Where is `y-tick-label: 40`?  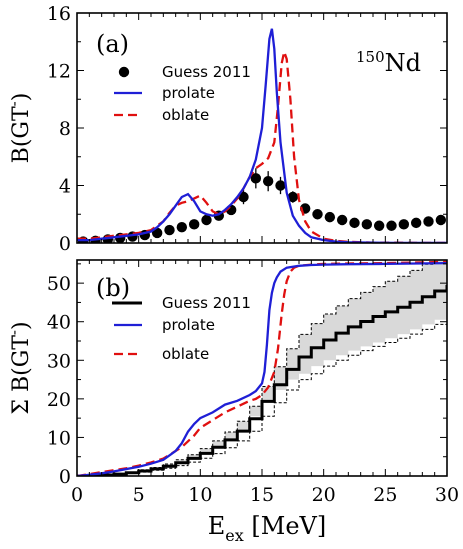
y-tick-label: 40 is located at coordinates (59, 323).